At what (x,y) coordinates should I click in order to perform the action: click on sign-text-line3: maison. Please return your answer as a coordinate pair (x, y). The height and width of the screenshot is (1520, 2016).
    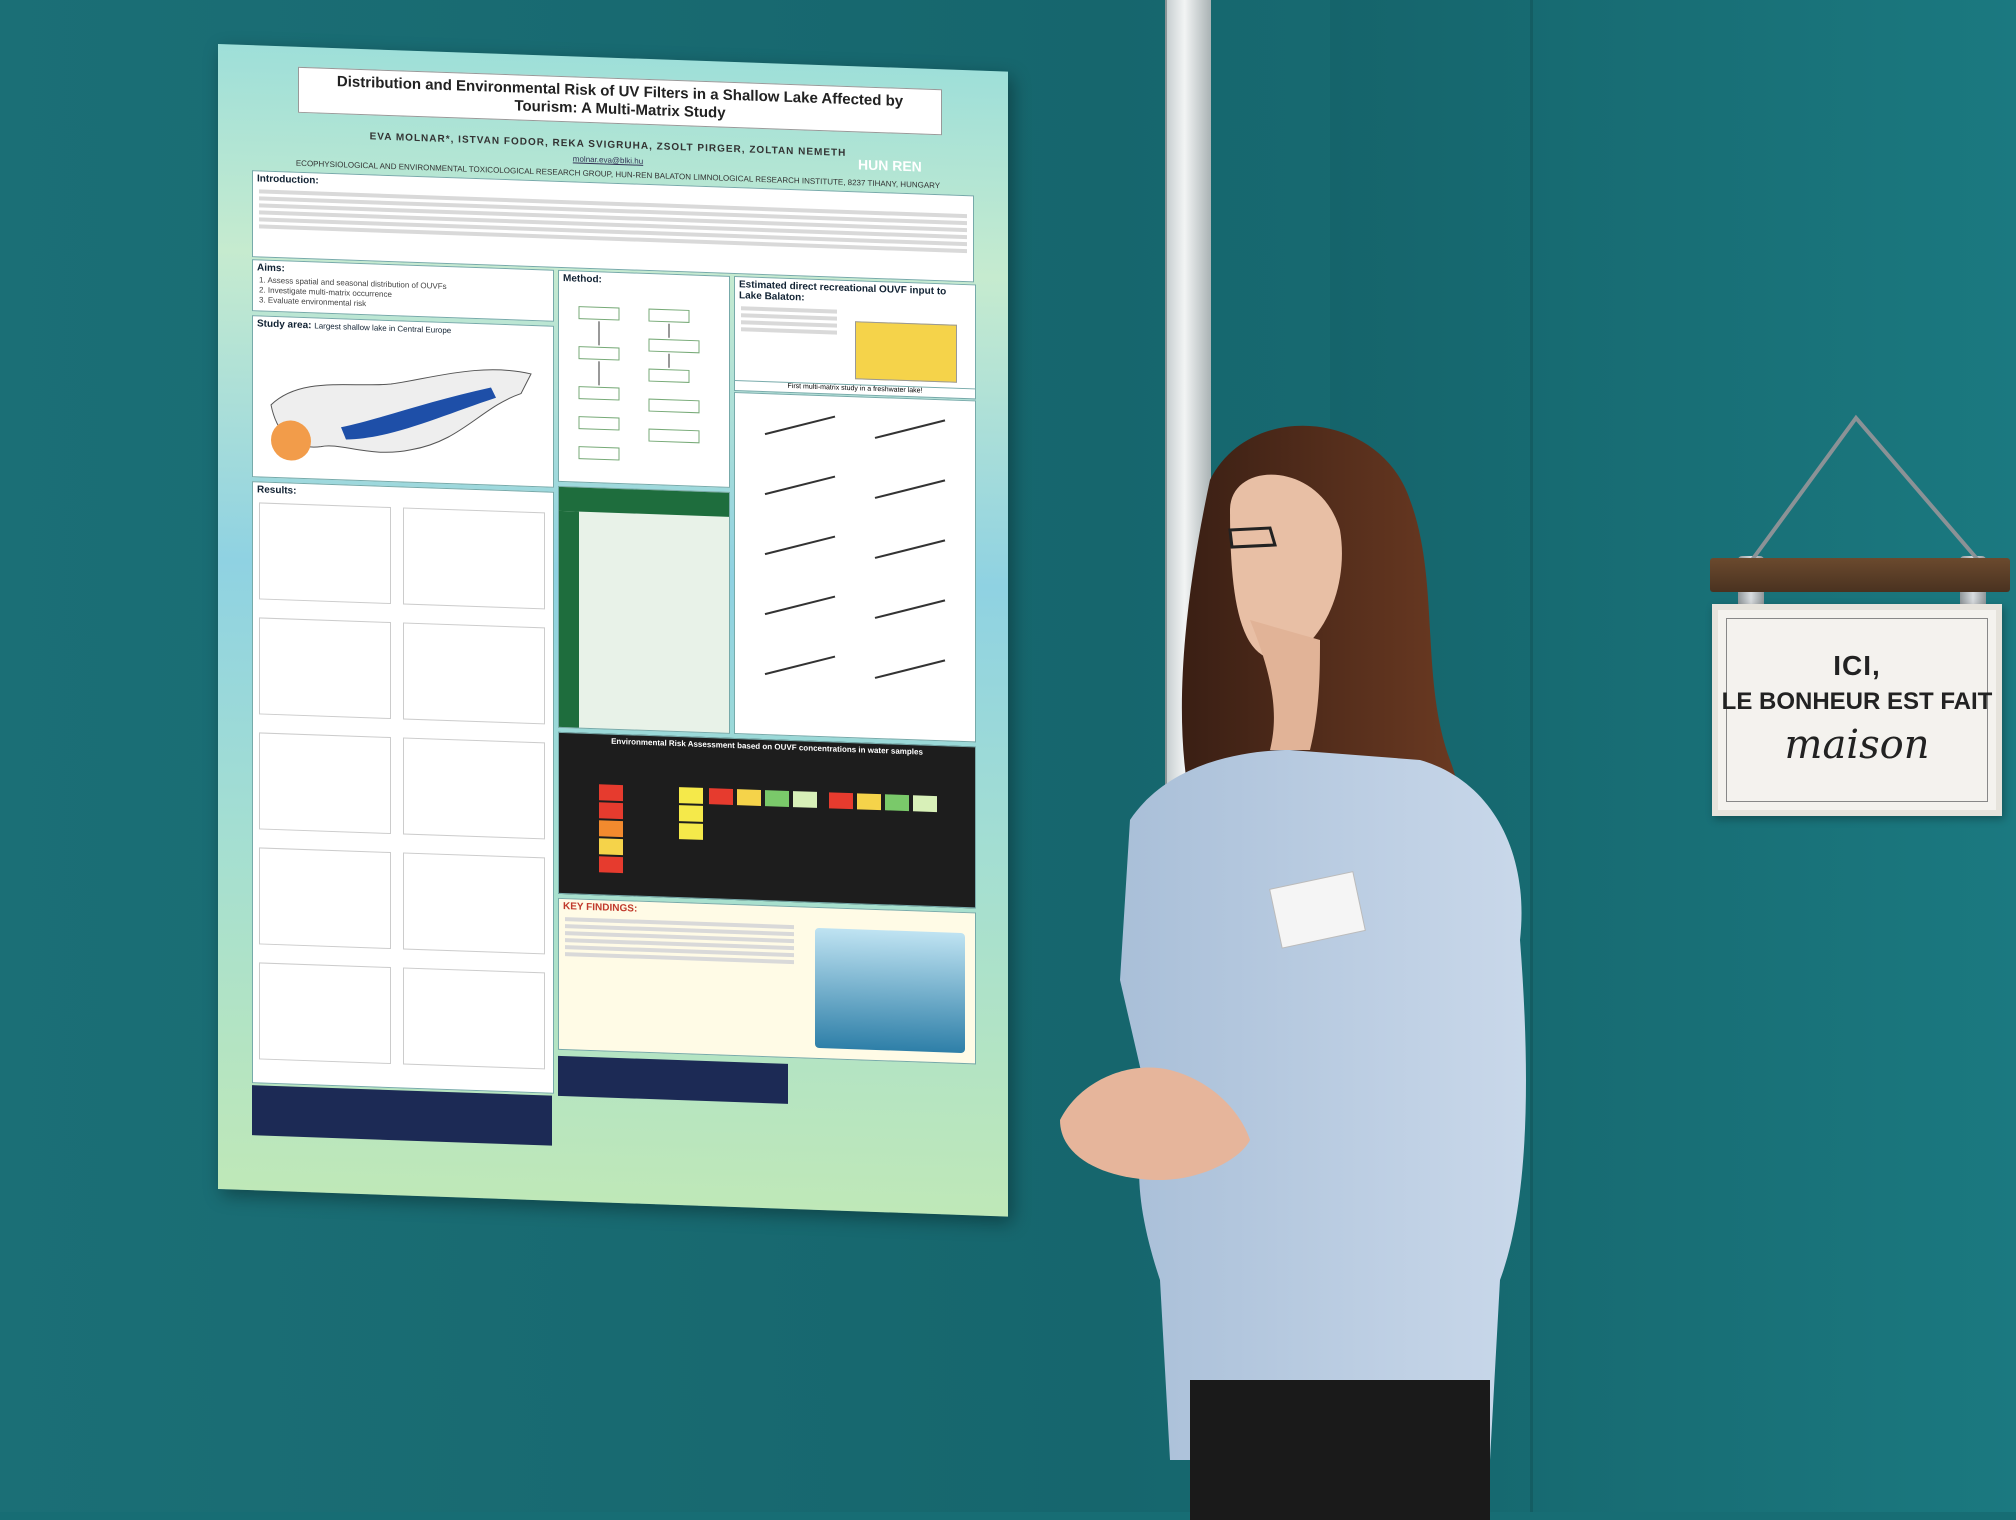
    Looking at the image, I should click on (1857, 745).